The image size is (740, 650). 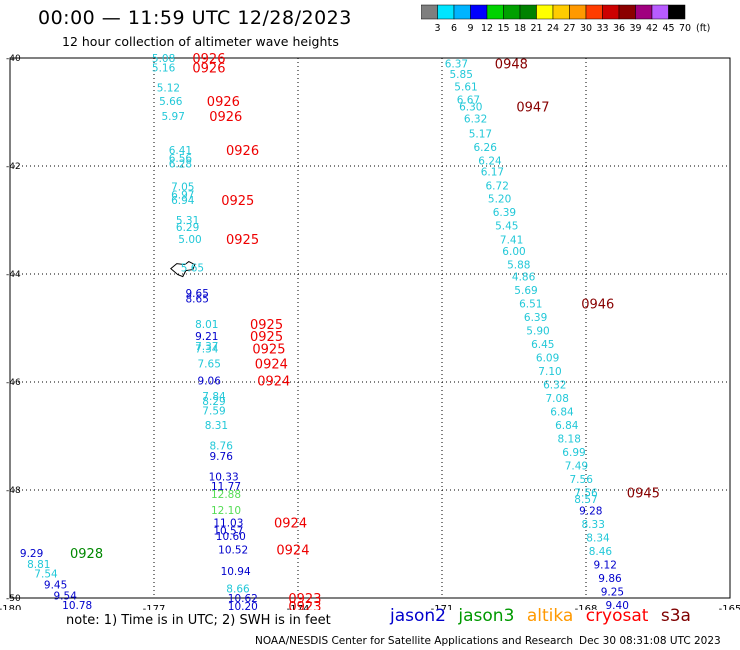 What do you see at coordinates (610, 579) in the screenshot?
I see `wave-height-label: 9.86` at bounding box center [610, 579].